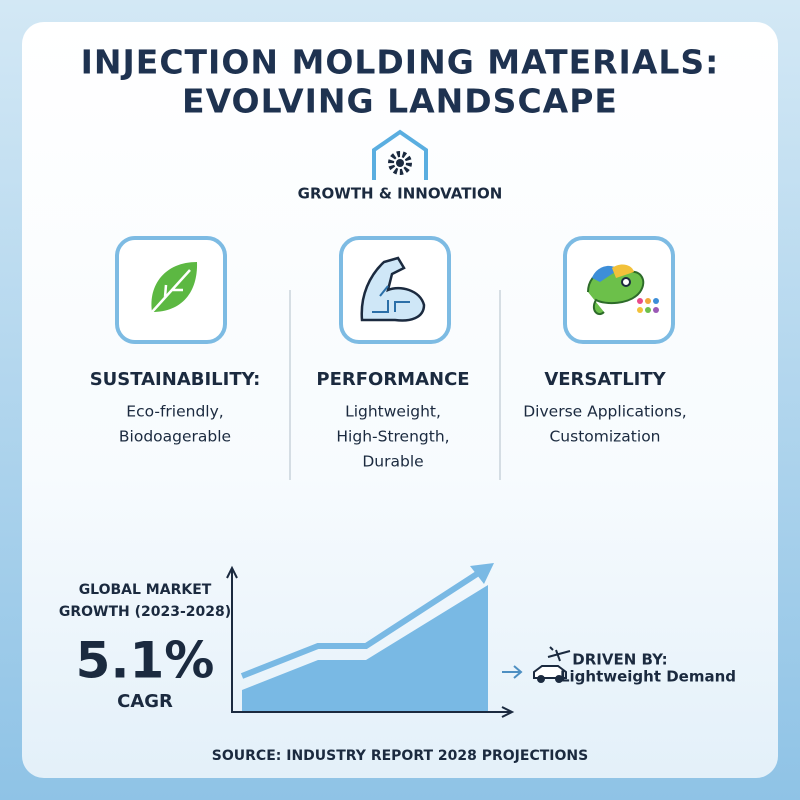 Image resolution: width=800 pixels, height=800 pixels. What do you see at coordinates (400, 194) in the screenshot?
I see `subtitle: GROWTH & INNOVATION` at bounding box center [400, 194].